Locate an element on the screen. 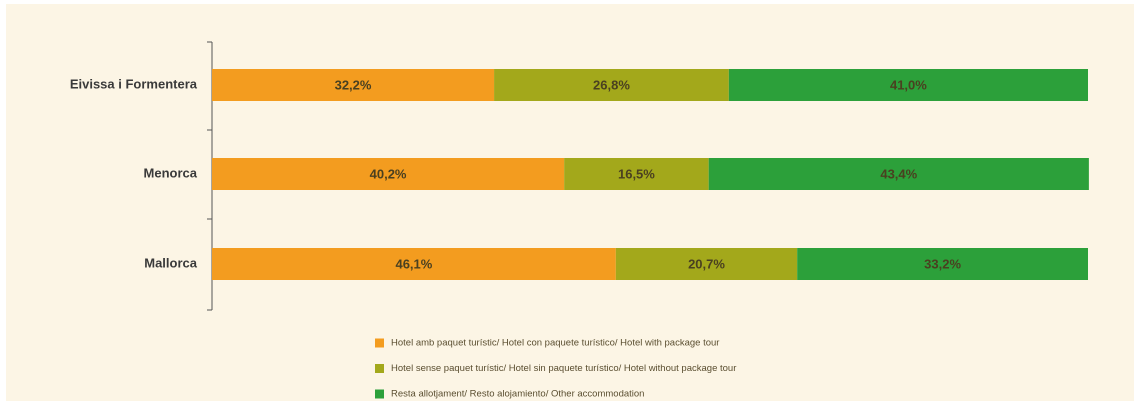 The height and width of the screenshot is (401, 1140). value-label: 33,2% is located at coordinates (942, 263).